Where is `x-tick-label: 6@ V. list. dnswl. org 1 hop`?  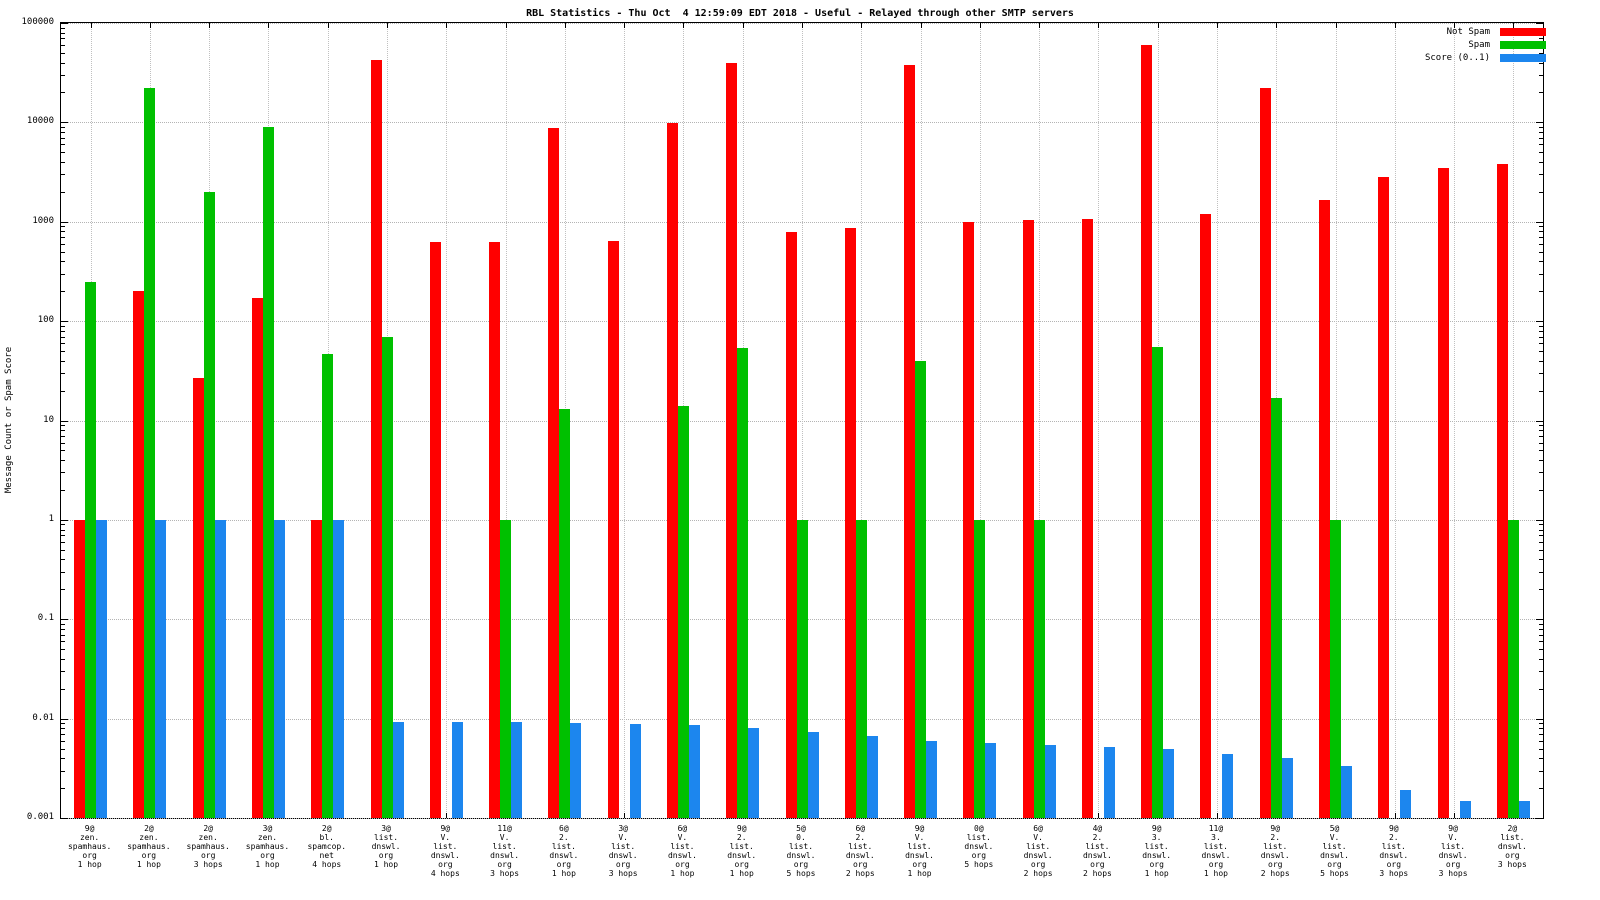 x-tick-label: 6@ V. list. dnswl. org 1 hop is located at coordinates (682, 851).